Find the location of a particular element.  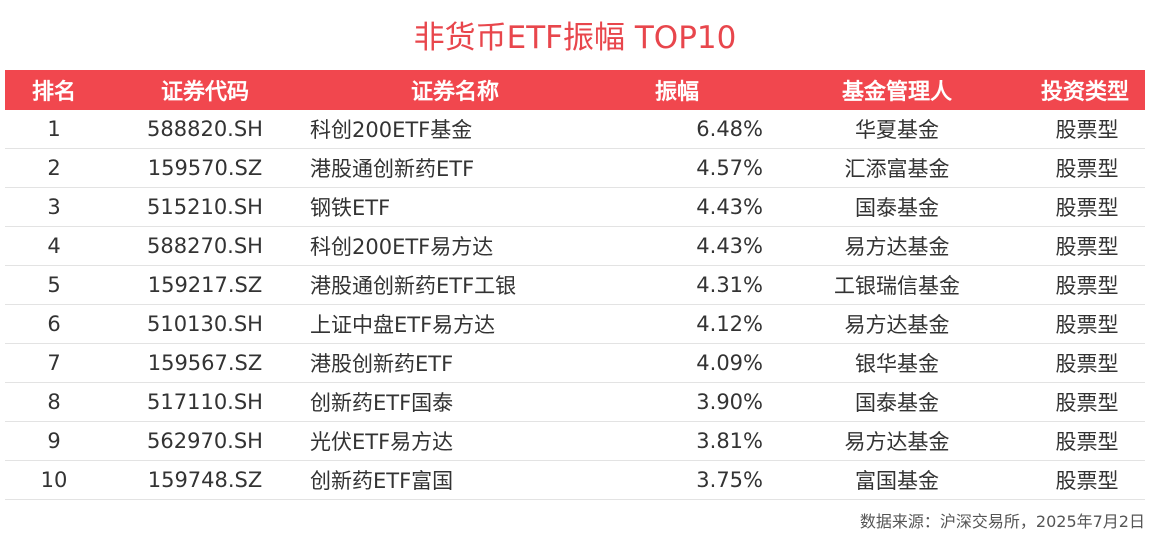

header-cell: 基金管理人 is located at coordinates (896, 92).